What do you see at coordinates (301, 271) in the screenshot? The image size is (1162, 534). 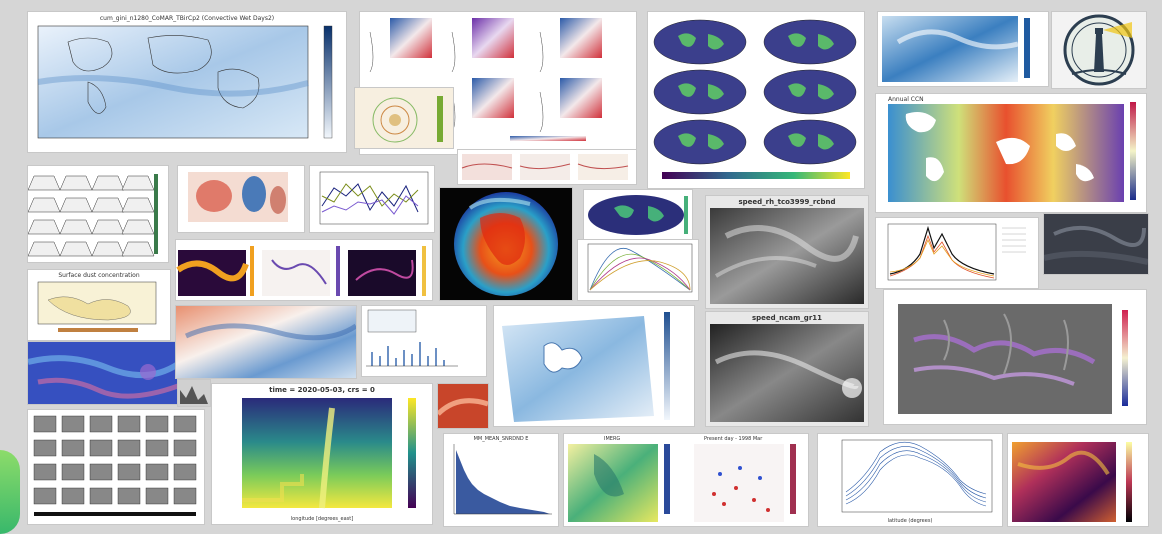 I see `small-maps` at bounding box center [301, 271].